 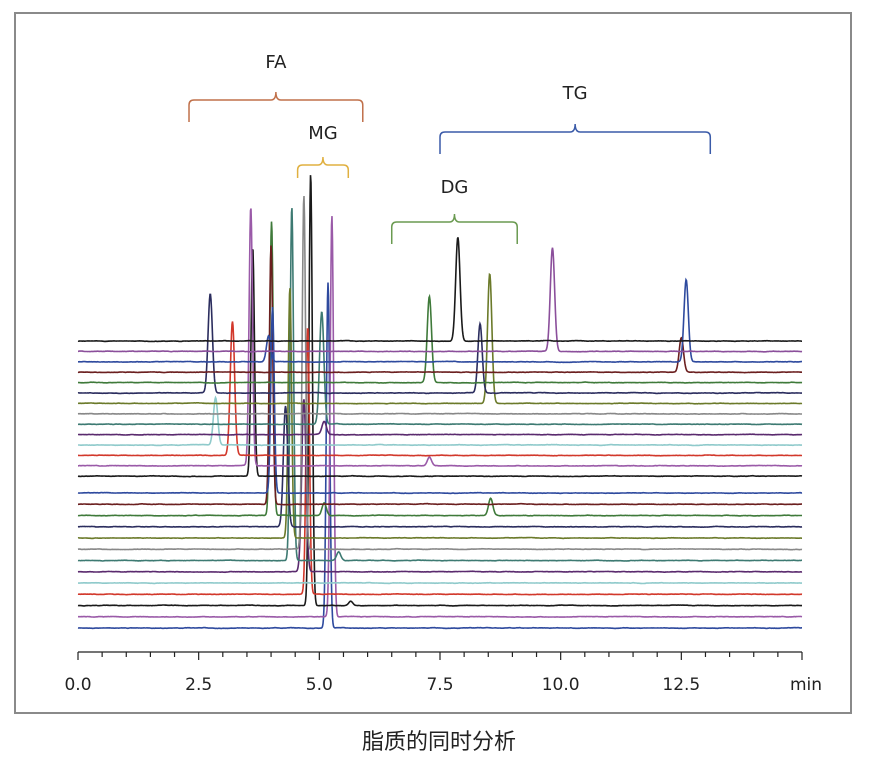 What do you see at coordinates (323, 167) in the screenshot?
I see `bracket-mg` at bounding box center [323, 167].